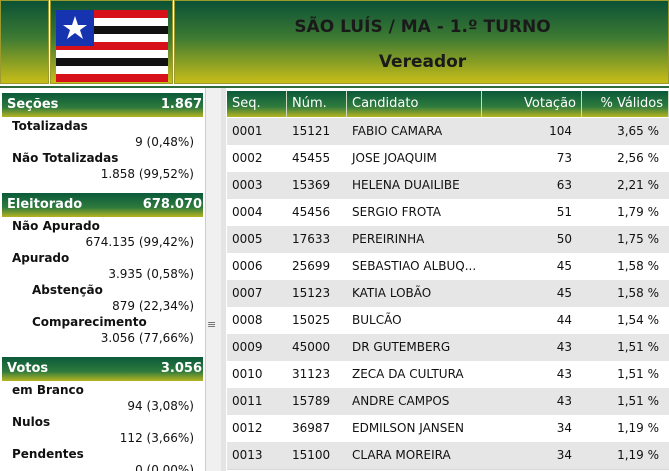 The width and height of the screenshot is (669, 471). I want to click on section-total: 1.867, so click(181, 104).